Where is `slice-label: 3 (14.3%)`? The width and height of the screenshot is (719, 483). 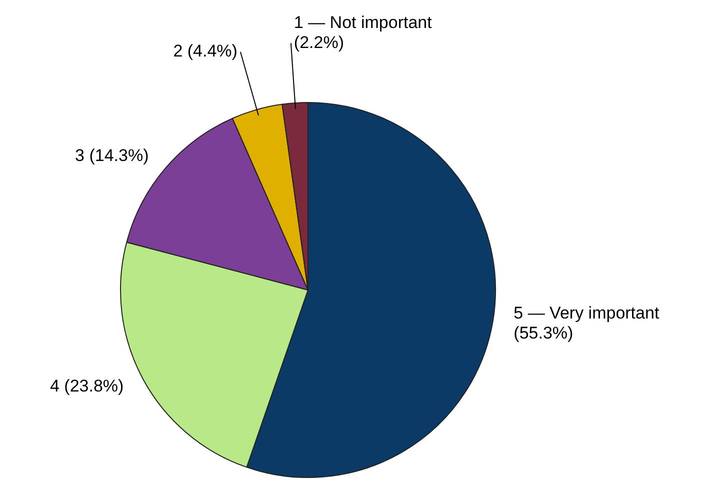 slice-label: 3 (14.3%) is located at coordinates (112, 156).